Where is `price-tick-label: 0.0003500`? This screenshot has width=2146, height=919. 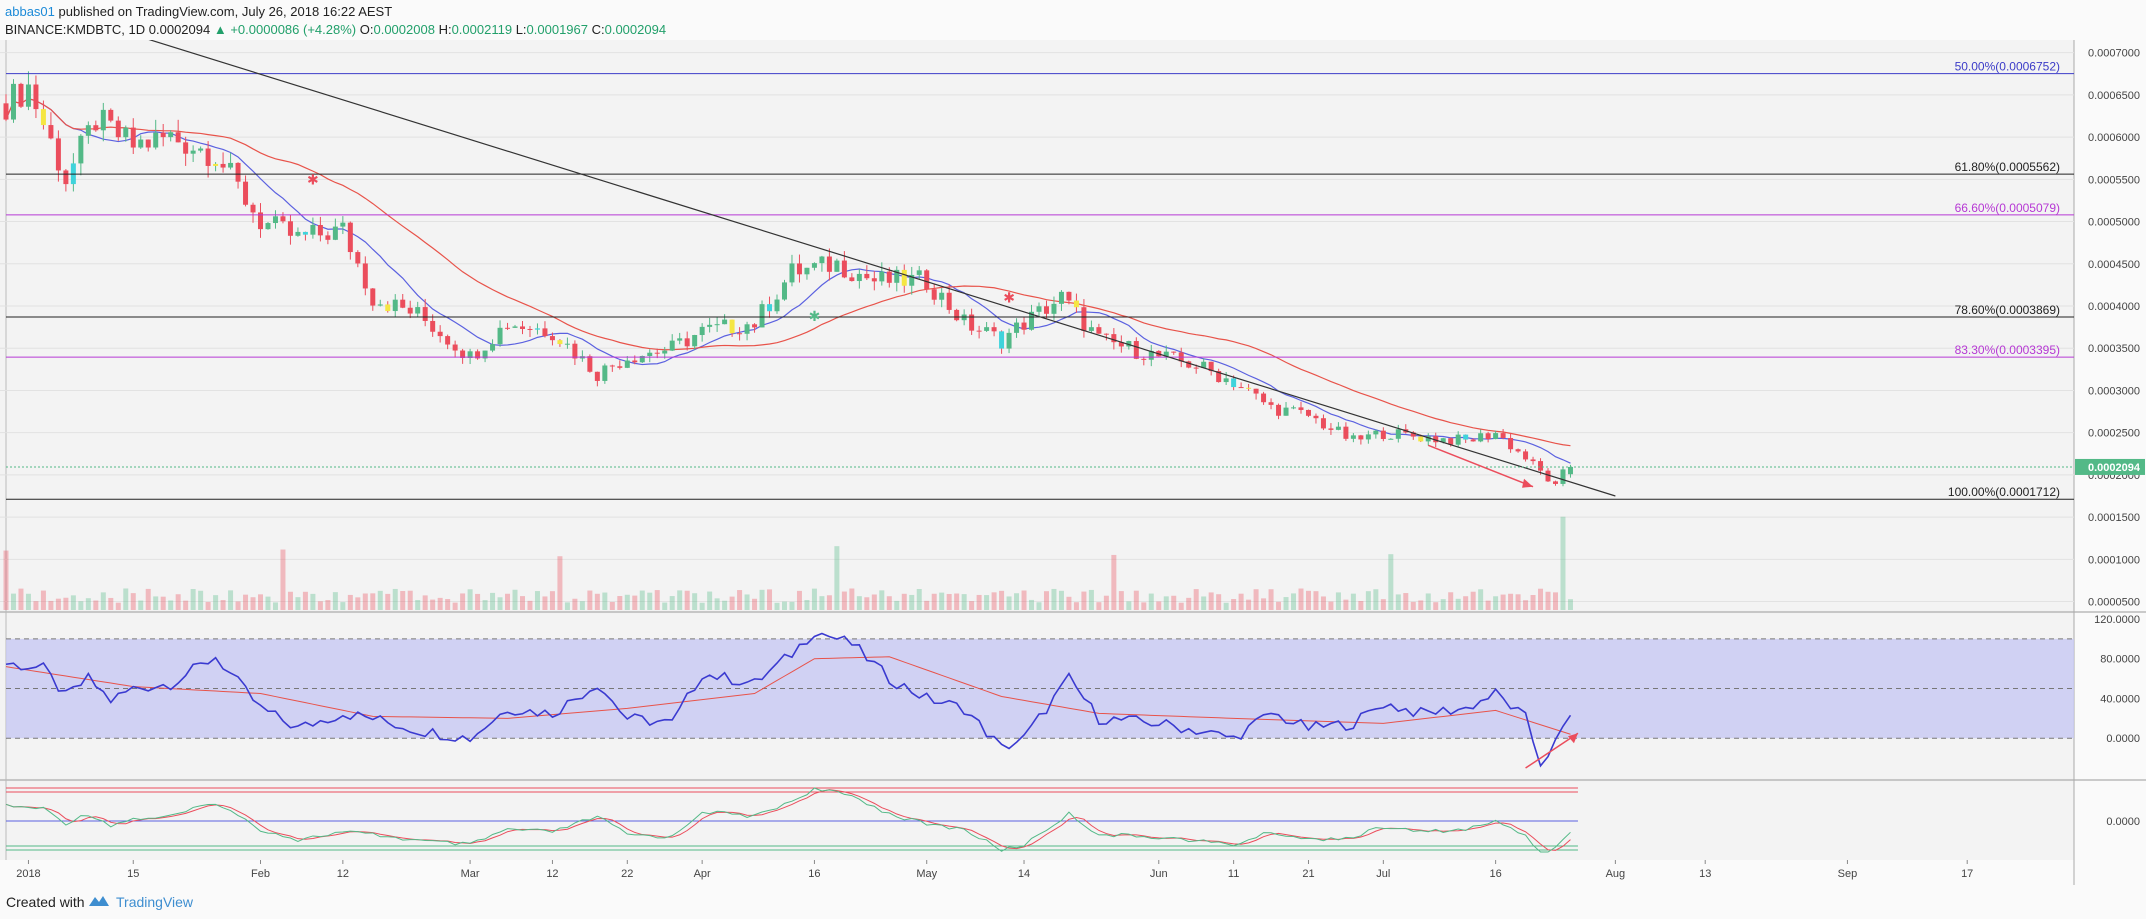 price-tick-label: 0.0003500 is located at coordinates (2114, 349).